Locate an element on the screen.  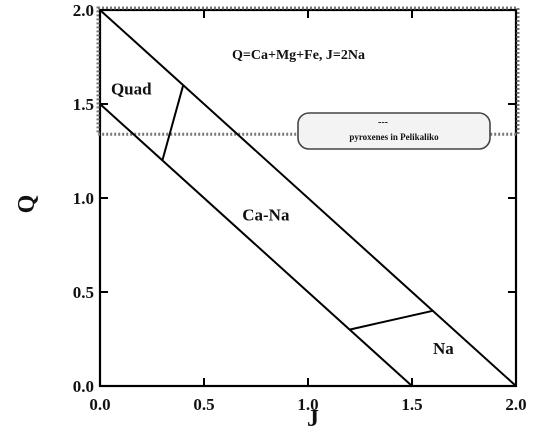
canx-na-boundary is located at coordinates (391, 320).